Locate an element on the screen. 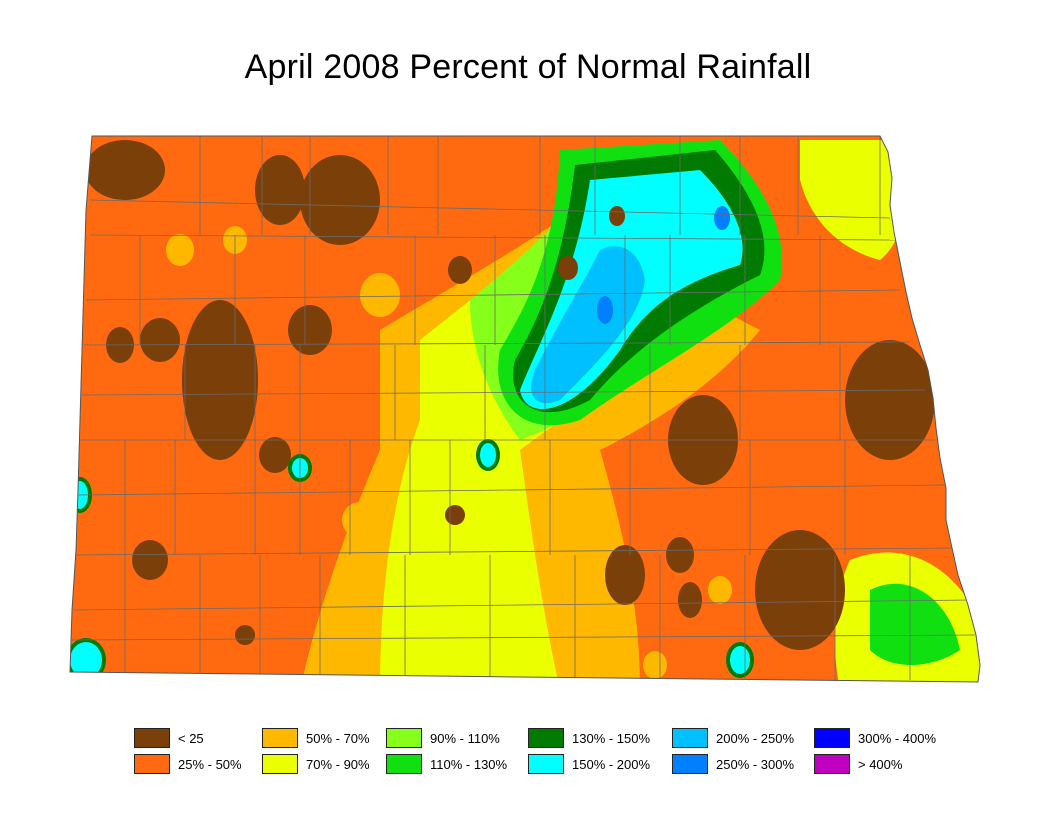 The height and width of the screenshot is (816, 1056). legend-item: 25% - 50% is located at coordinates (188, 764).